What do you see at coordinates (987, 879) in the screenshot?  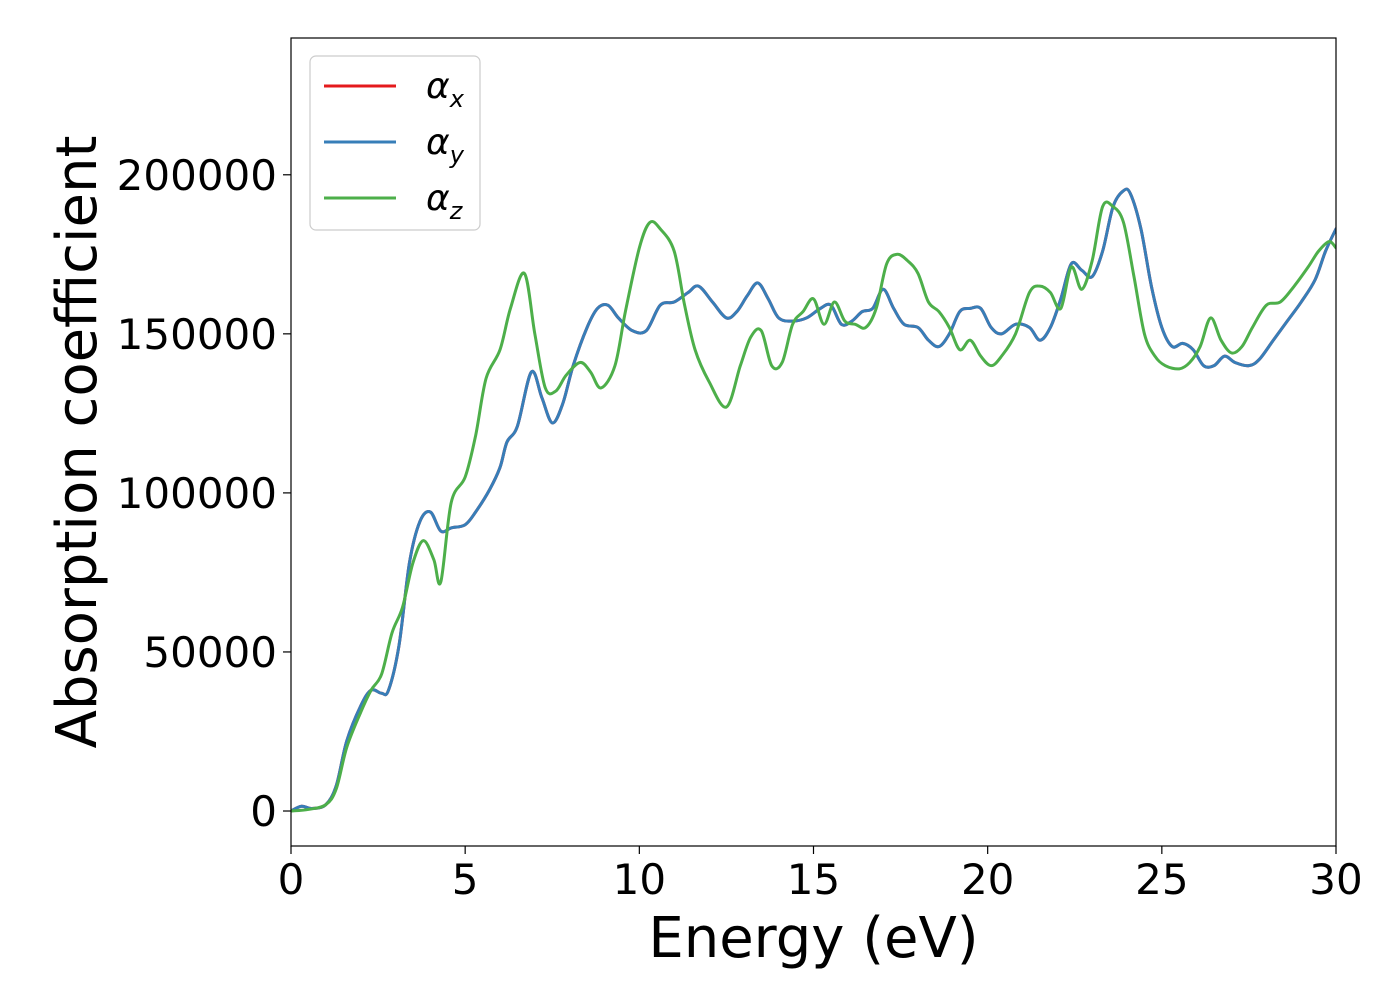 I see `x-tick-label: 20` at bounding box center [987, 879].